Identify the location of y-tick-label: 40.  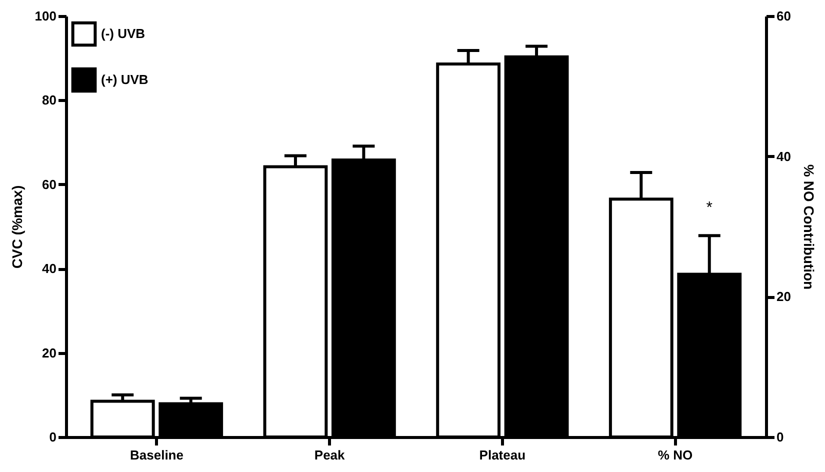
(49, 268).